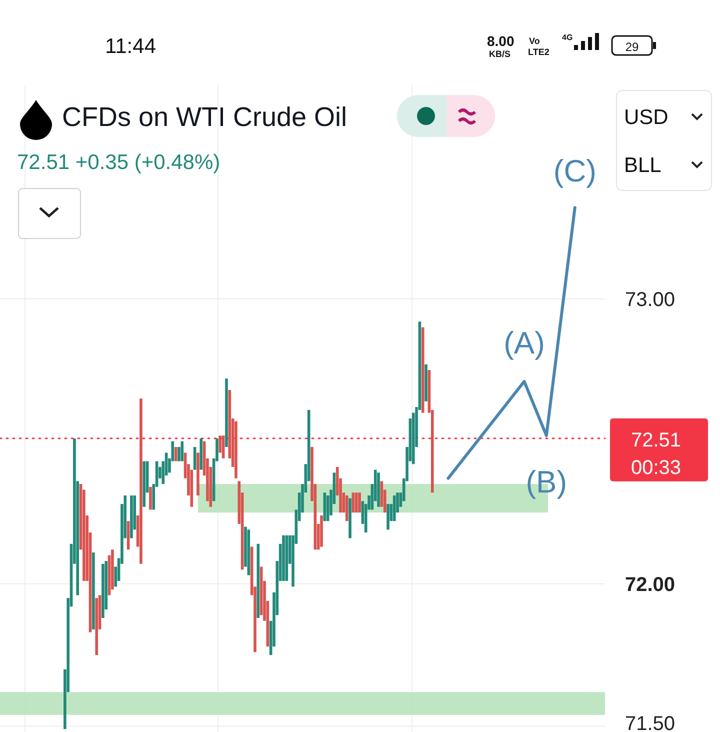 This screenshot has width=720, height=732. Describe the element at coordinates (650, 722) in the screenshot. I see `y-tick-label: 71.50` at that location.